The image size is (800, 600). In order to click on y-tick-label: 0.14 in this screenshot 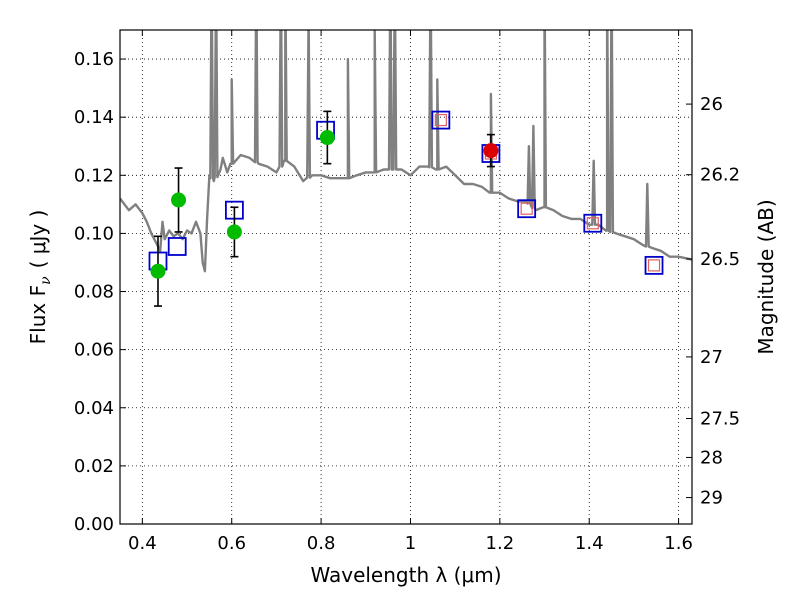, I will do `click(94, 117)`.